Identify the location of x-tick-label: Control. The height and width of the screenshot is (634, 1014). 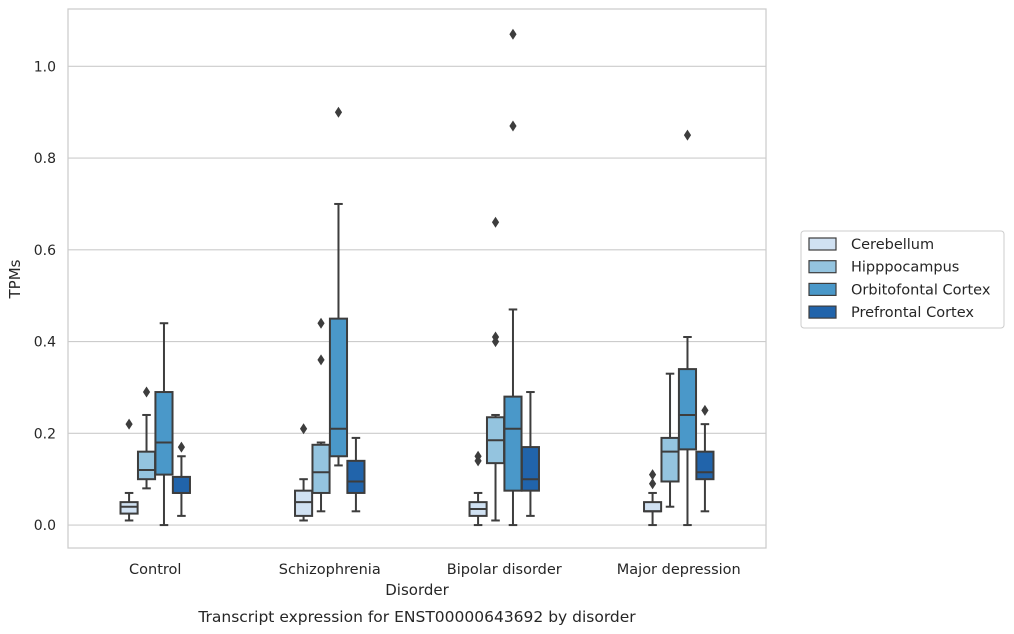
(155, 570).